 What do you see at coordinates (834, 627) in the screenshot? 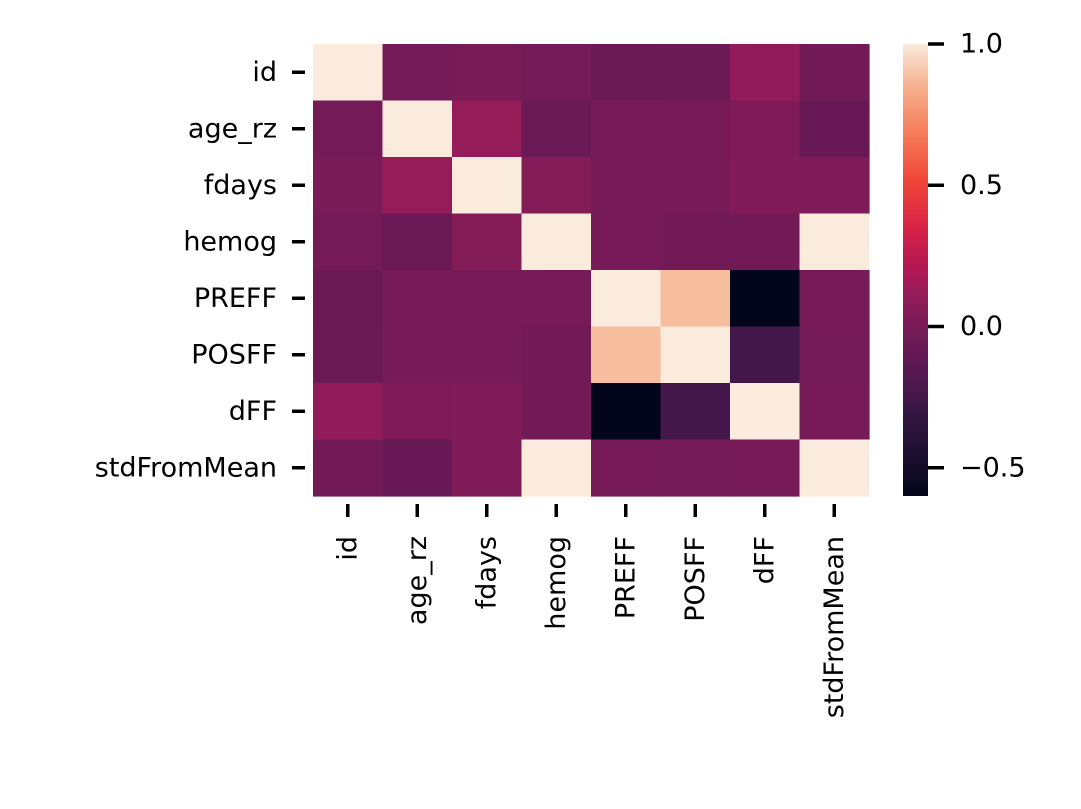
I see `column-label: stdFromMean` at bounding box center [834, 627].